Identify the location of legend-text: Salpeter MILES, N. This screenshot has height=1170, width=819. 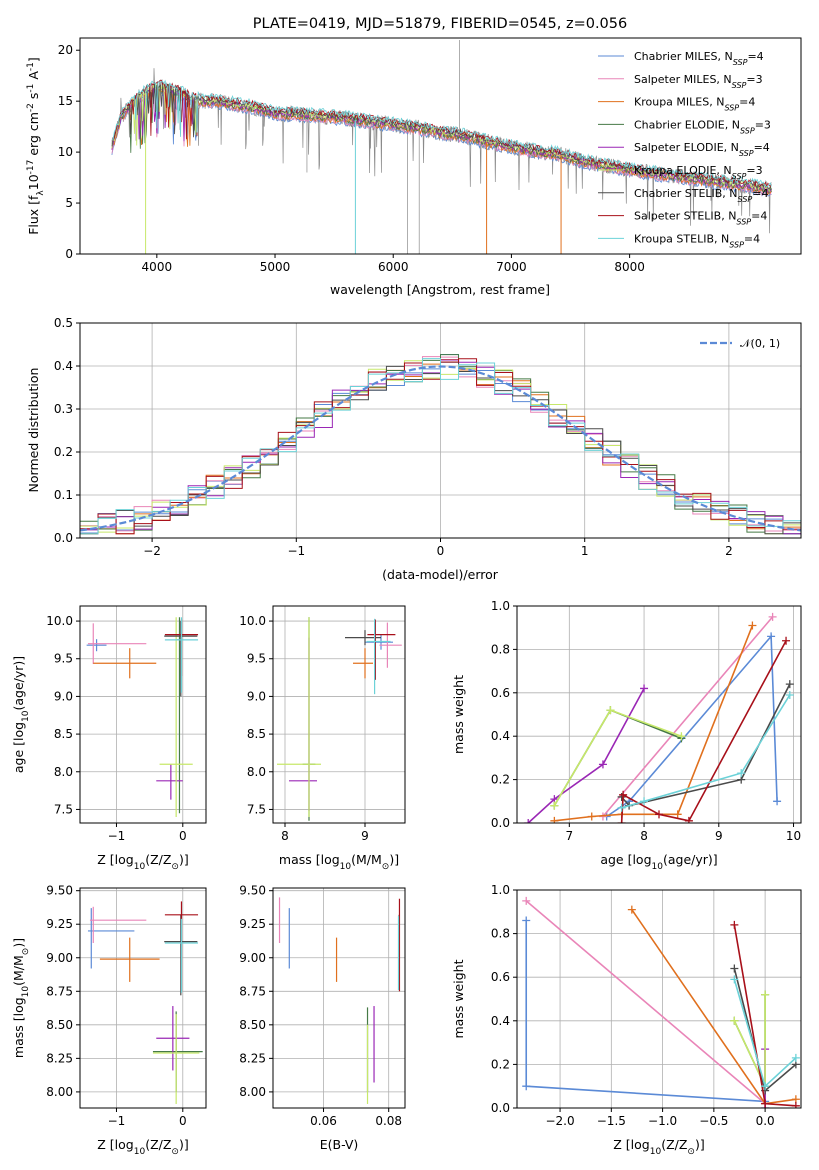
(683, 79).